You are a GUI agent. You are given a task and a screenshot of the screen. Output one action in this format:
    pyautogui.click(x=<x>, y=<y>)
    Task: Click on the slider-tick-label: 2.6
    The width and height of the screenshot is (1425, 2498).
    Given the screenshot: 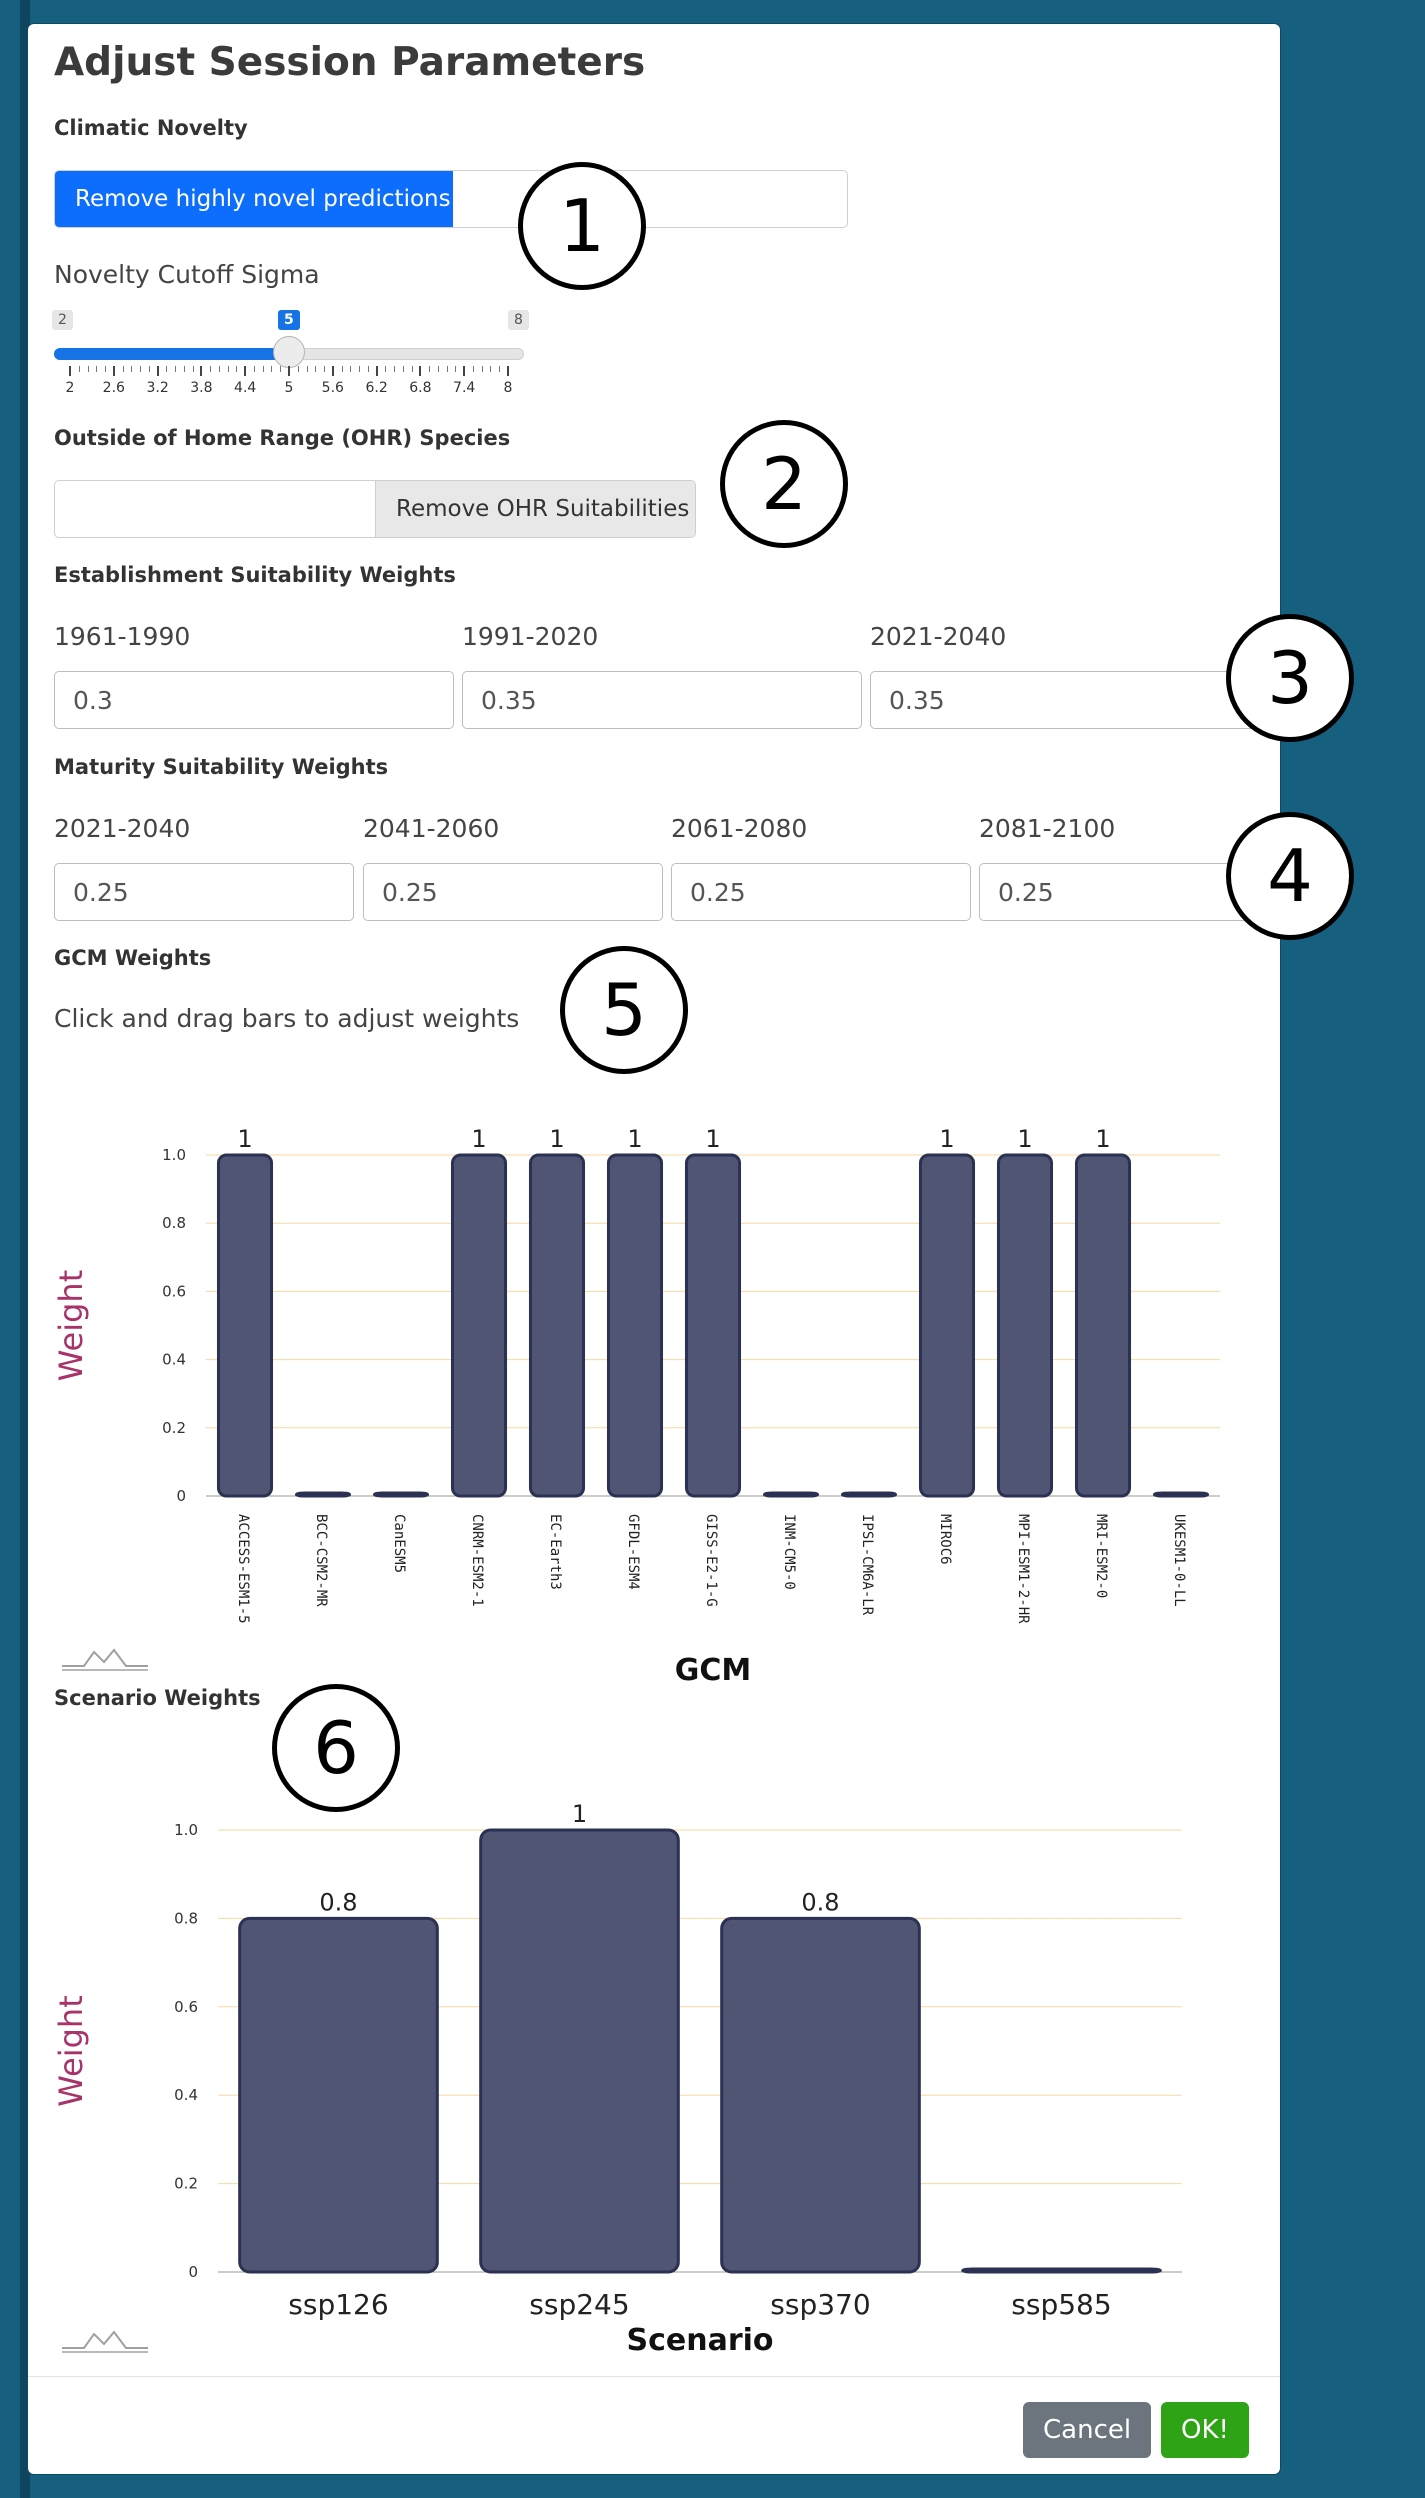 What is the action you would take?
    pyautogui.click(x=113, y=388)
    